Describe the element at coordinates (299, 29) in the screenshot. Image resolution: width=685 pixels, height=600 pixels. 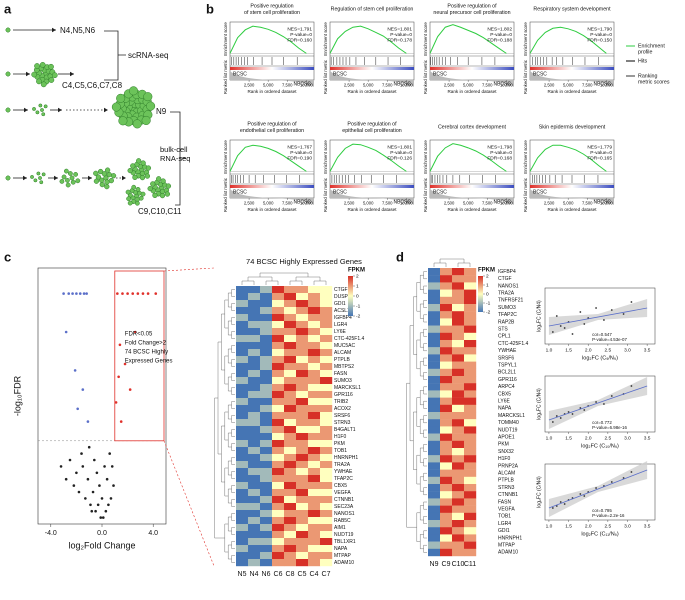
I see `gsea-stat: NES=1.791` at that location.